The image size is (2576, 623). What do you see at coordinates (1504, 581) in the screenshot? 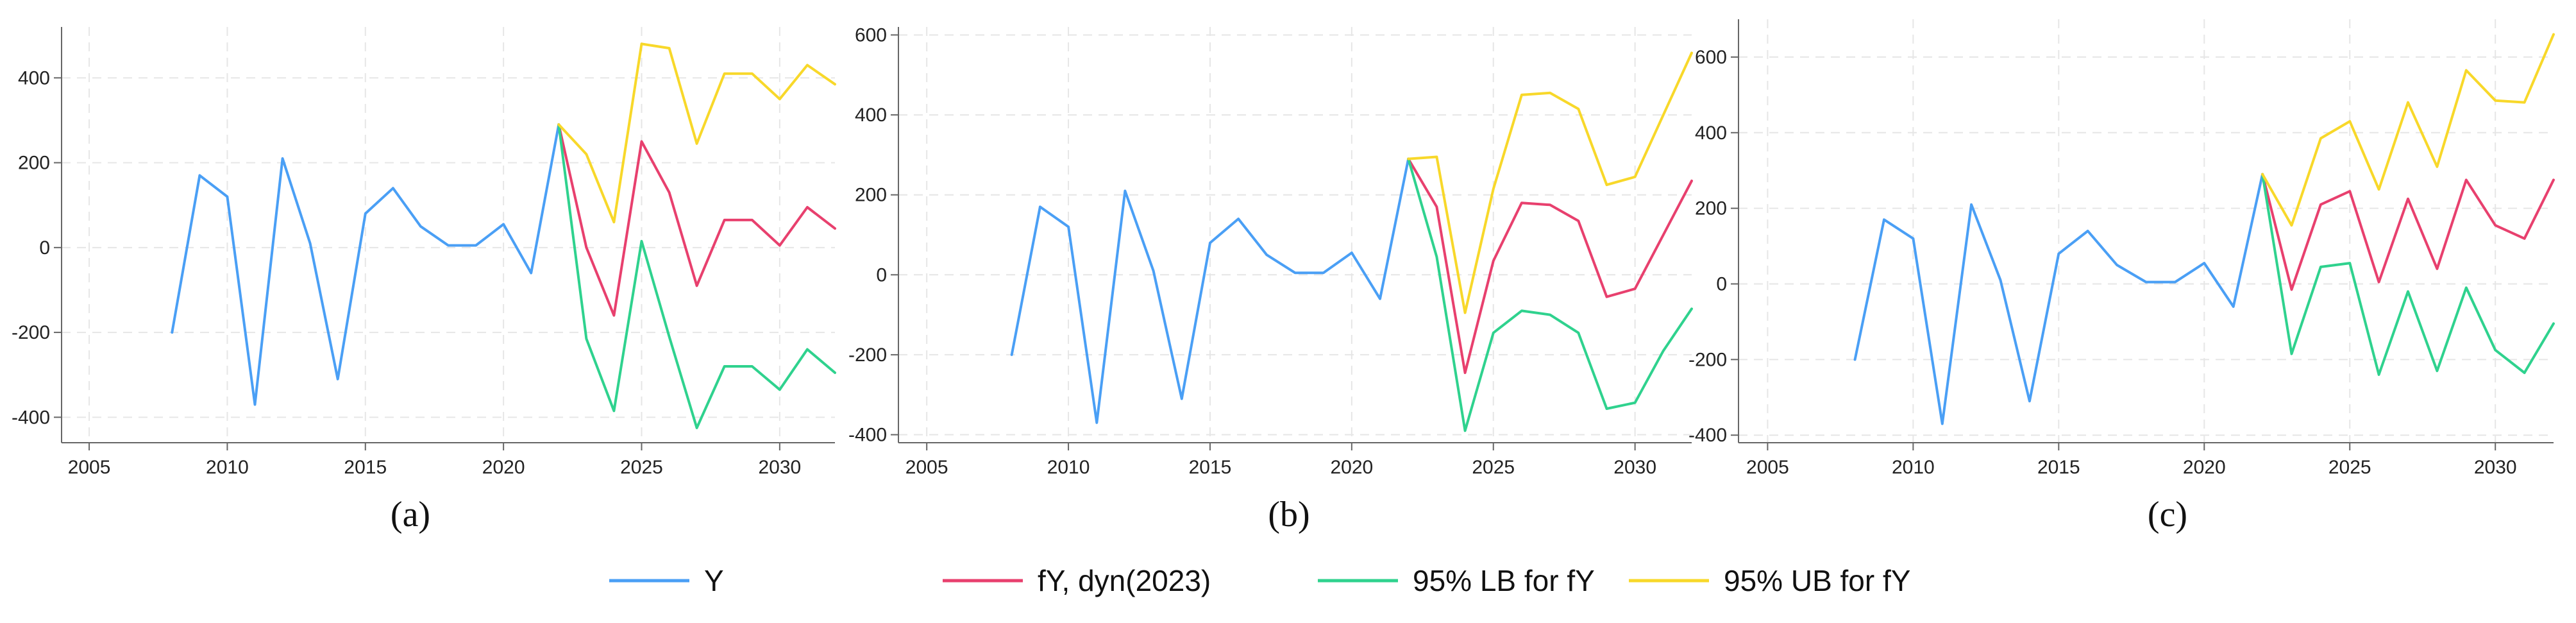
I see `legend-label: 95% LB for fY` at bounding box center [1504, 581].